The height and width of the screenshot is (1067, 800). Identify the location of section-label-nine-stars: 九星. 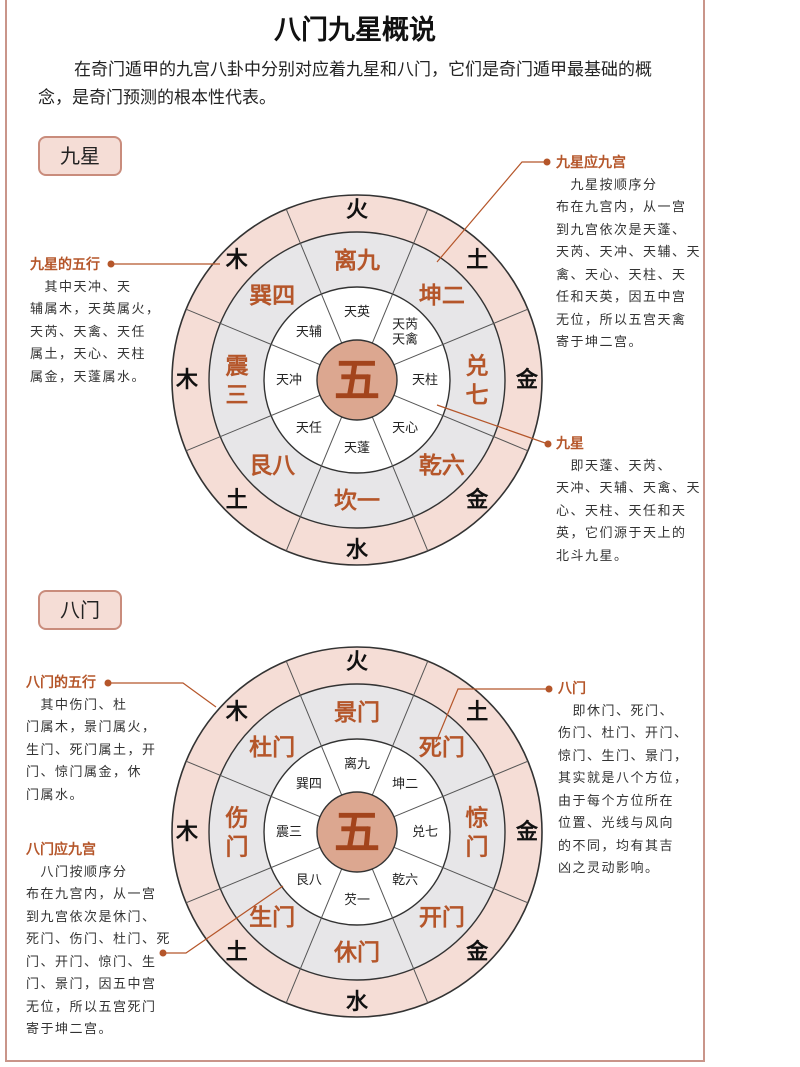
(80, 156).